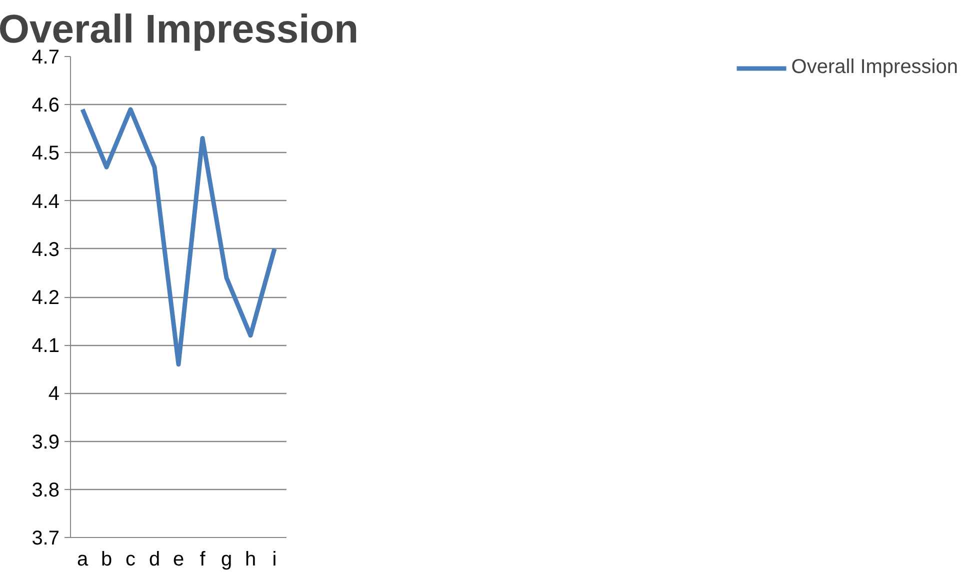  I want to click on x-tick-label: h, so click(250, 559).